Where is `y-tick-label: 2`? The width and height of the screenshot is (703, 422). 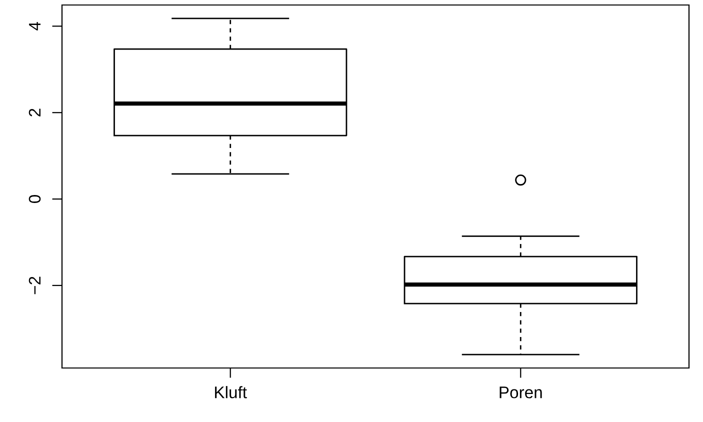 y-tick-label: 2 is located at coordinates (34, 112).